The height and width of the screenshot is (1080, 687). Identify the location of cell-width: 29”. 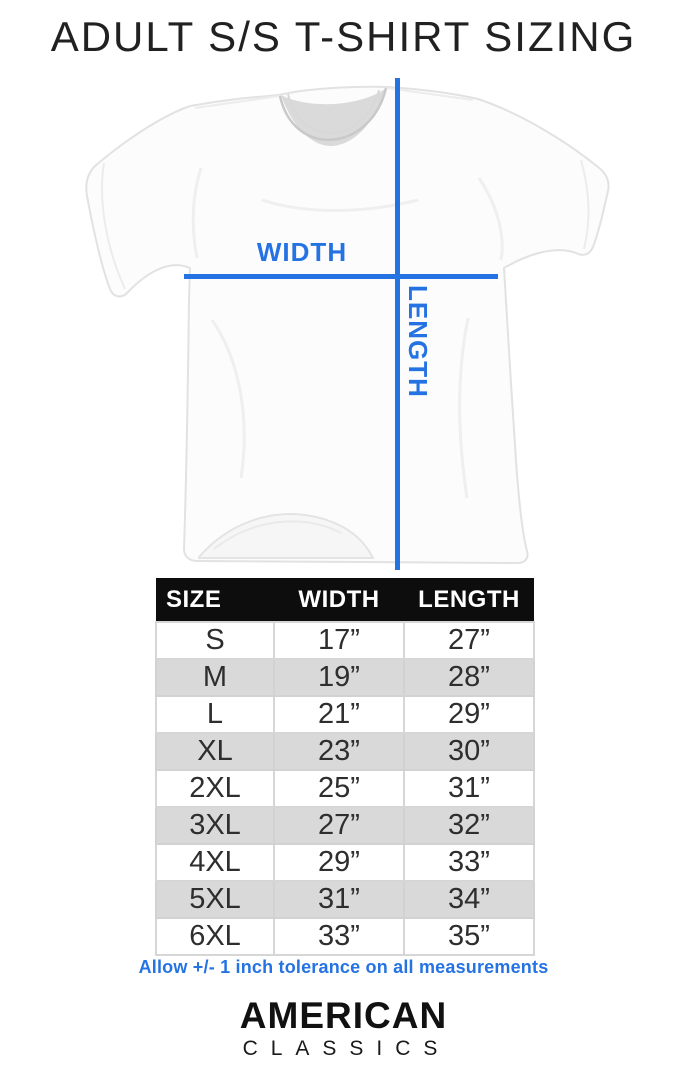
(339, 862).